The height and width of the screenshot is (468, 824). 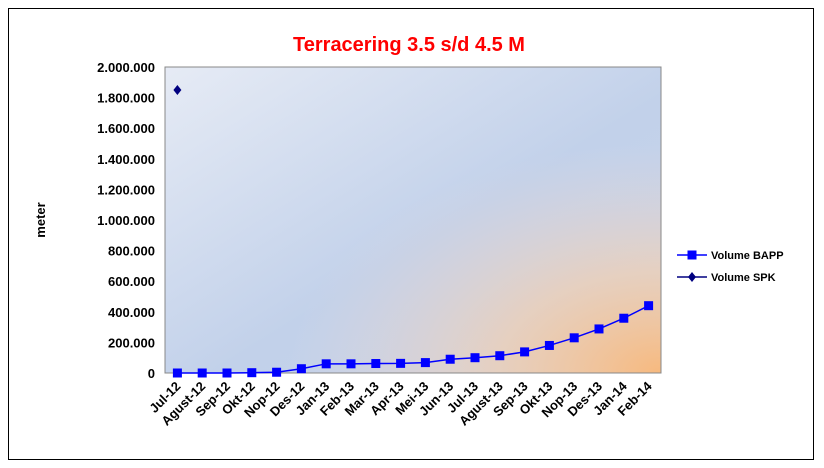 What do you see at coordinates (131, 312) in the screenshot?
I see `y-tick-label: 400.000` at bounding box center [131, 312].